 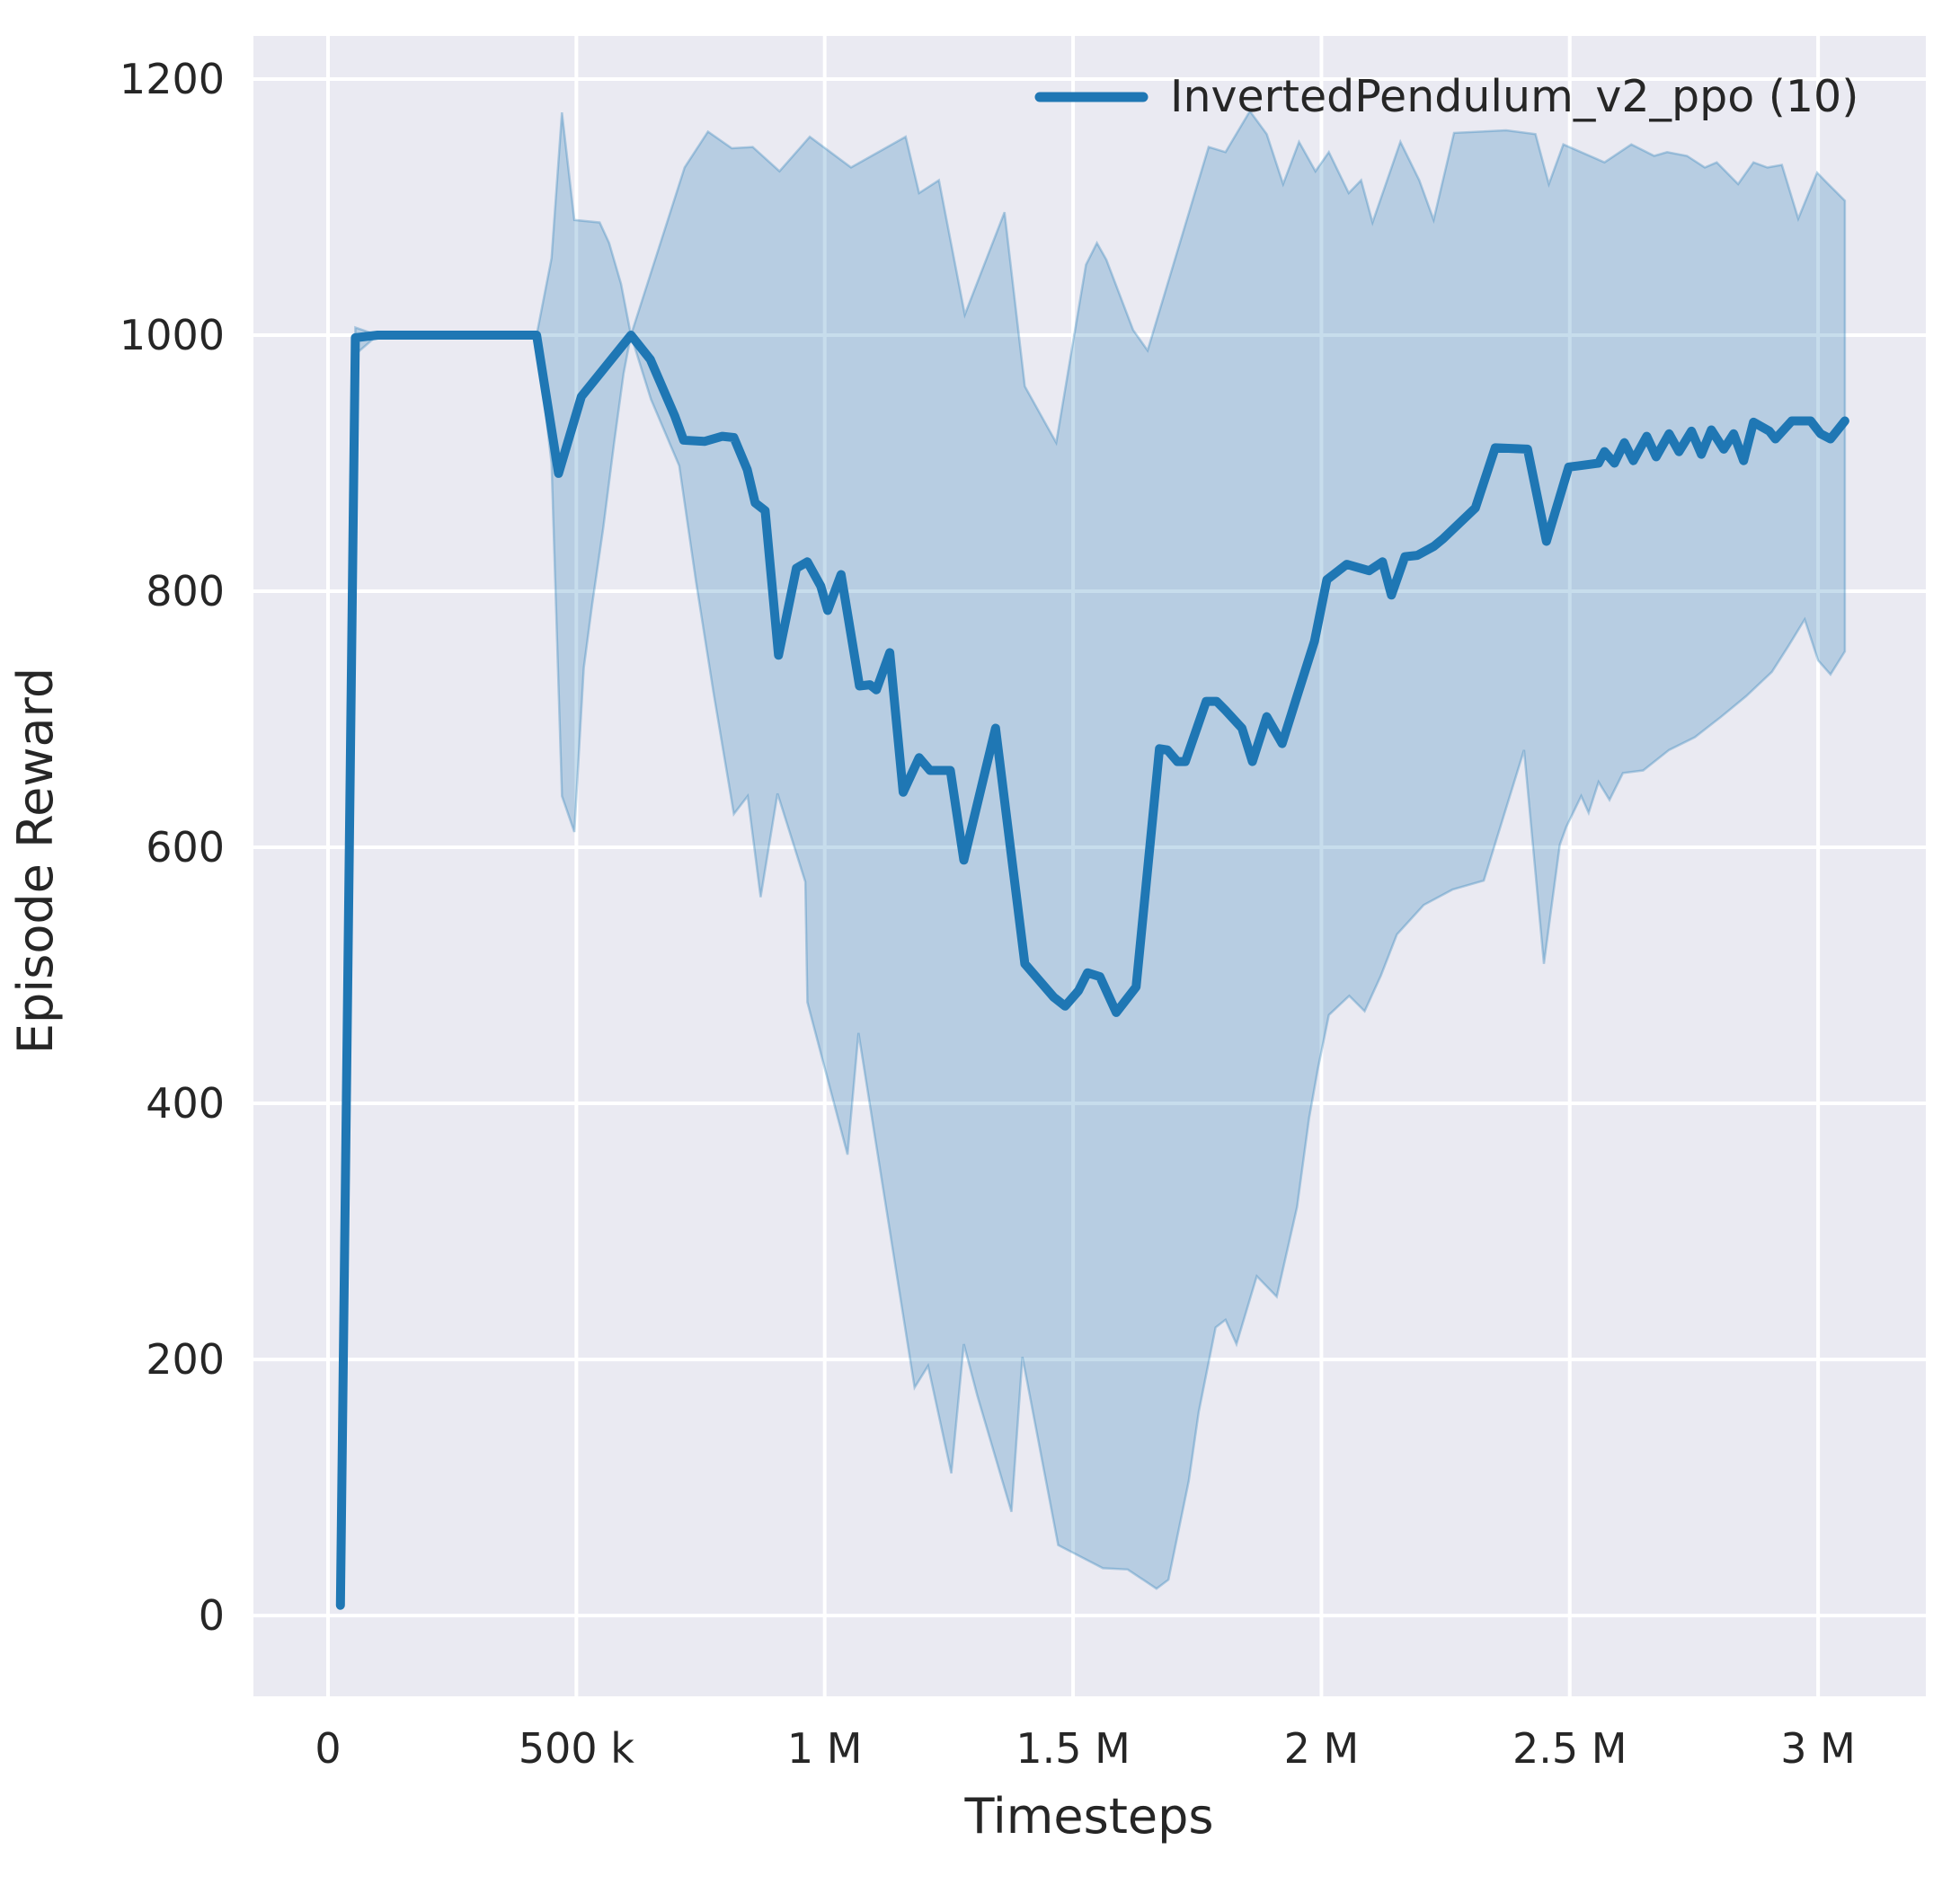 What do you see at coordinates (186, 1103) in the screenshot?
I see `y-tick-label: 400` at bounding box center [186, 1103].